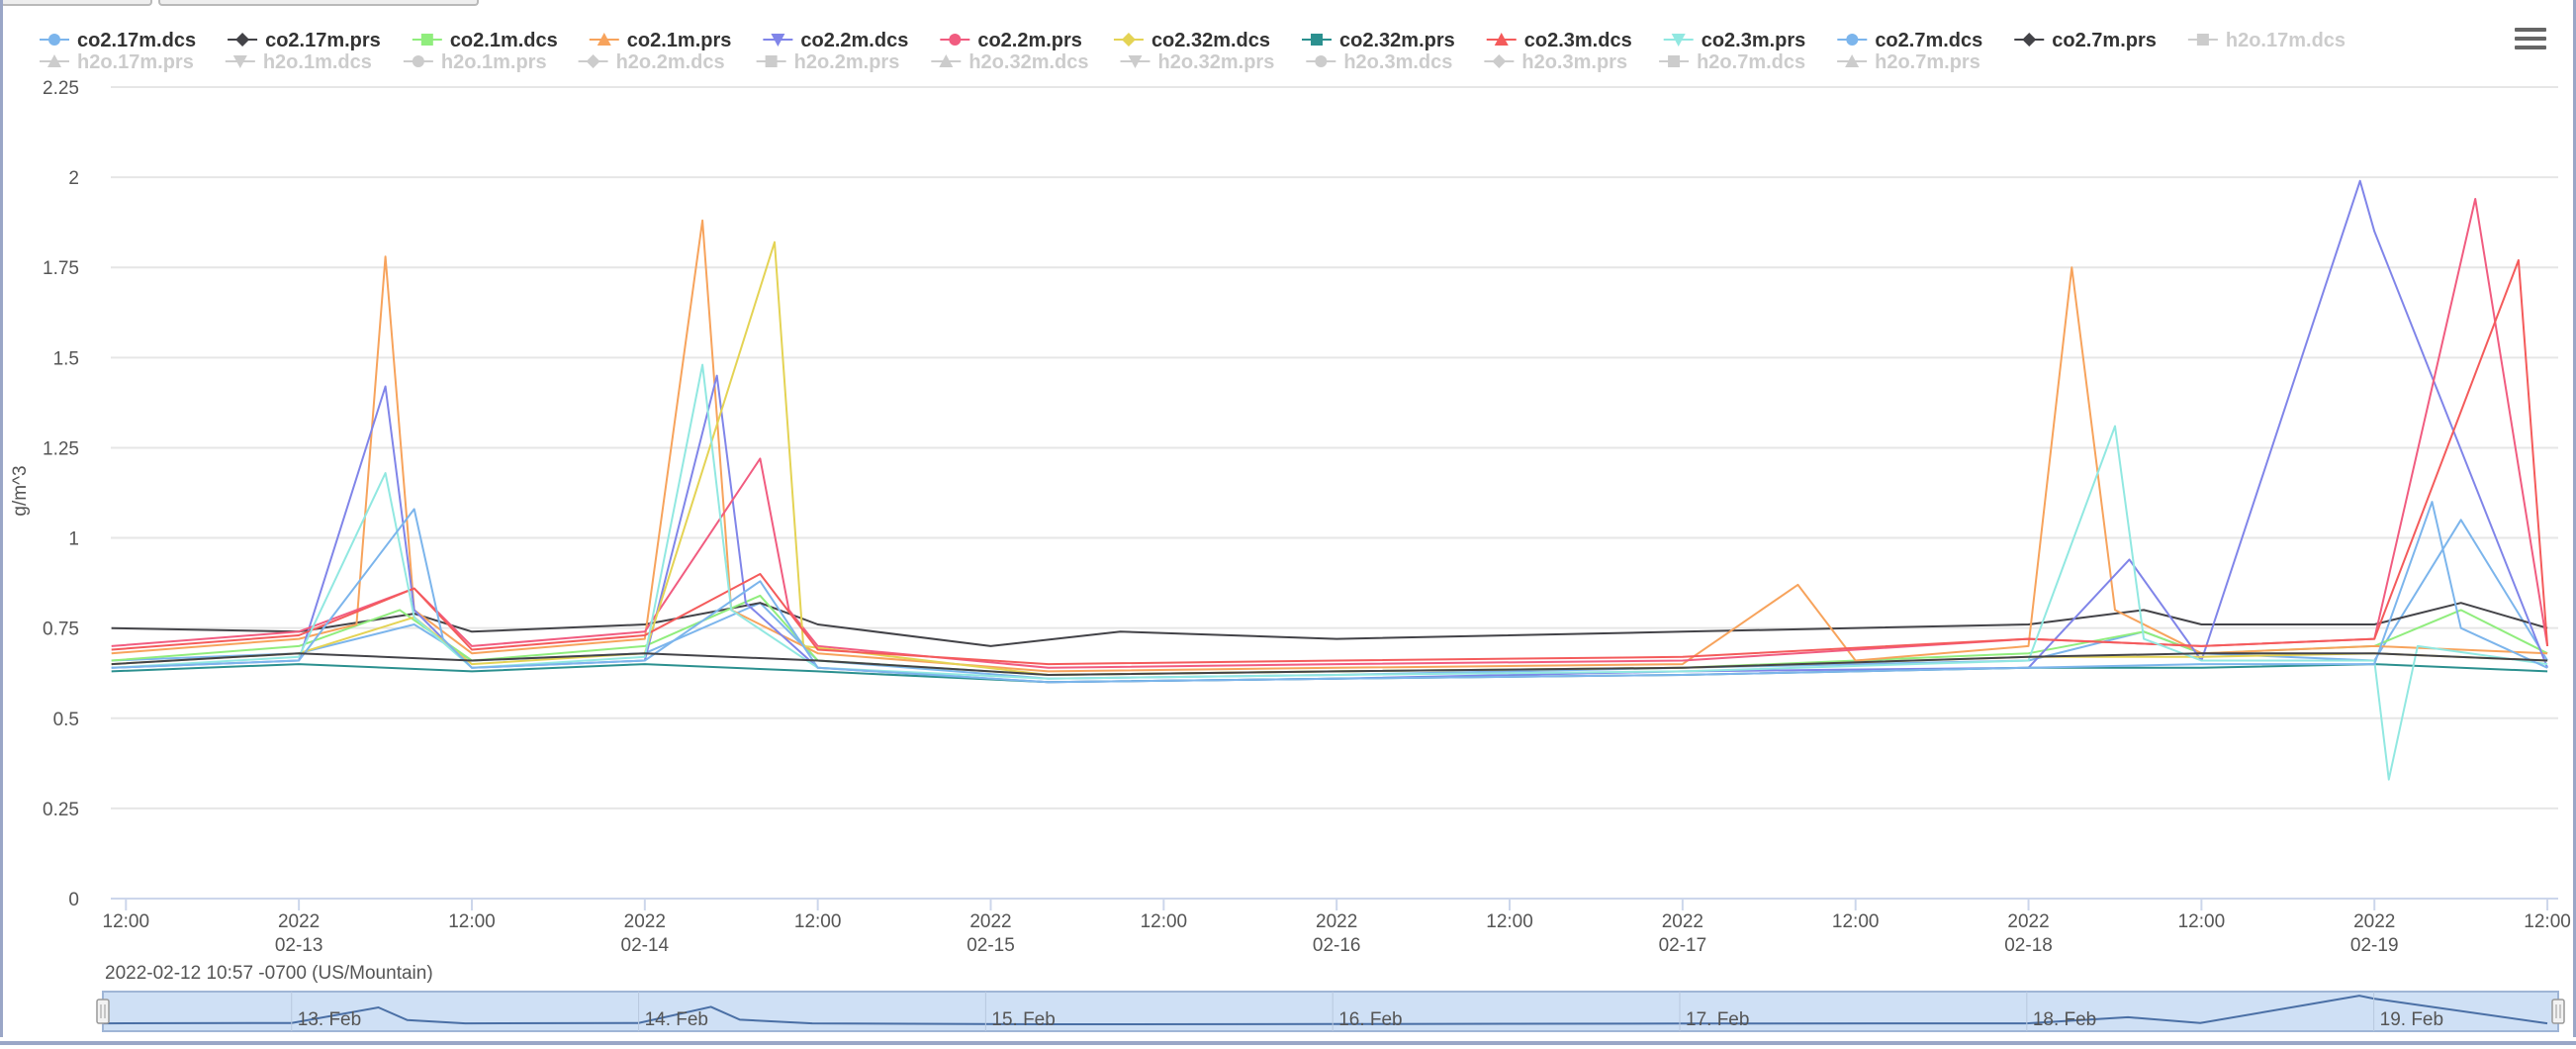 Image resolution: width=2576 pixels, height=1049 pixels. What do you see at coordinates (1028, 62) in the screenshot?
I see `legend-label: h2o.32m.dcs` at bounding box center [1028, 62].